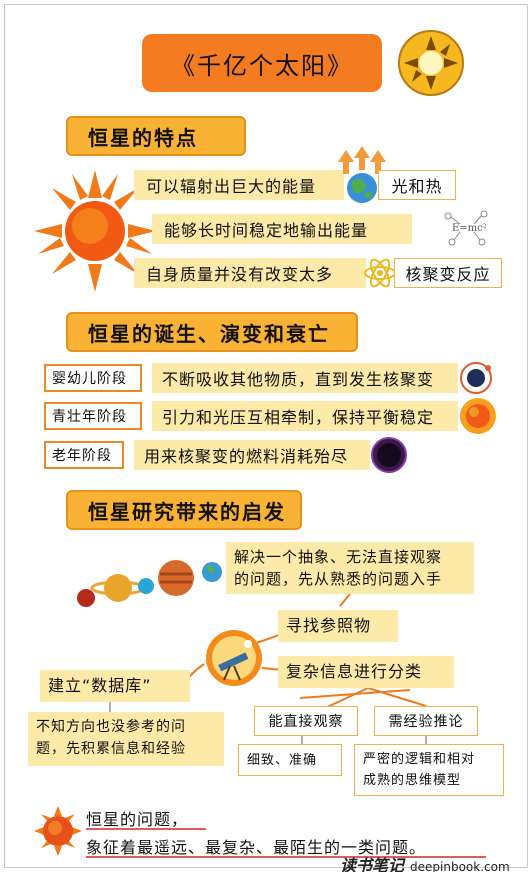 The image size is (532, 872). Describe the element at coordinates (380, 273) in the screenshot. I see `atom-icon` at that location.